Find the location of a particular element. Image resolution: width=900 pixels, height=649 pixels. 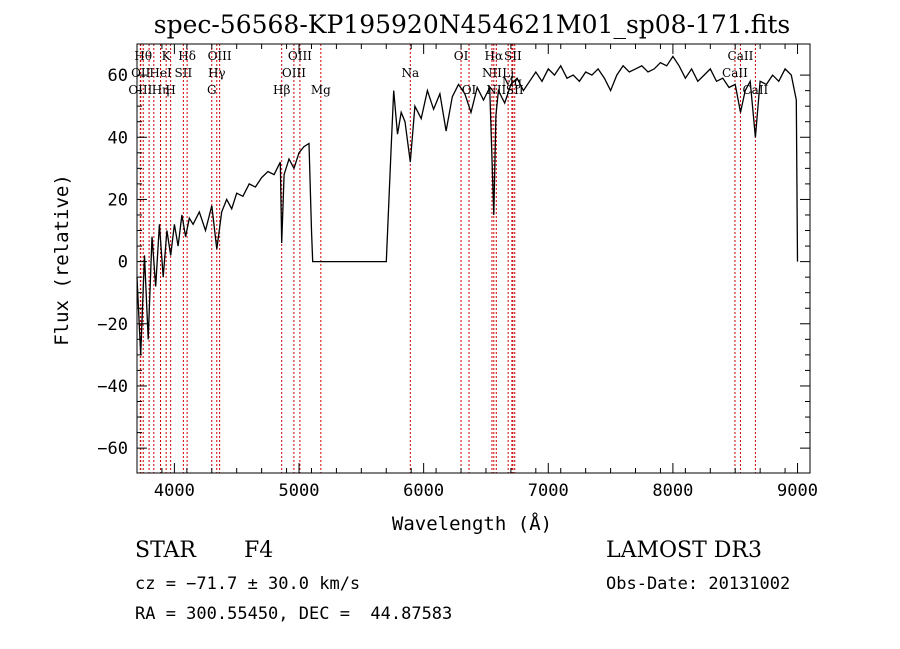

y-tick-label: −40 is located at coordinates (112, 387).